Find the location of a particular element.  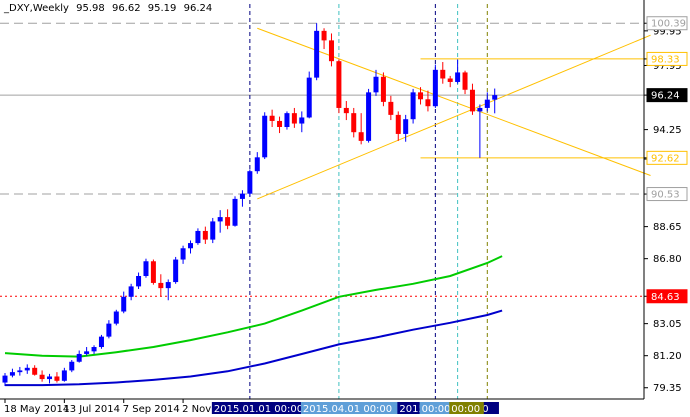

price-tick-label: 97.95 is located at coordinates (667, 66).